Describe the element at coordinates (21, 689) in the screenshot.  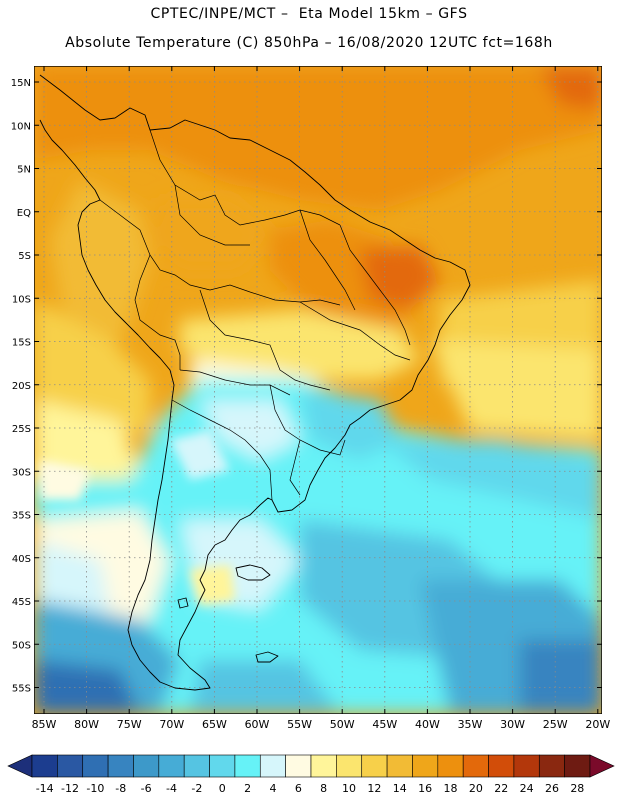
I see `latitude-label: 55S` at that location.